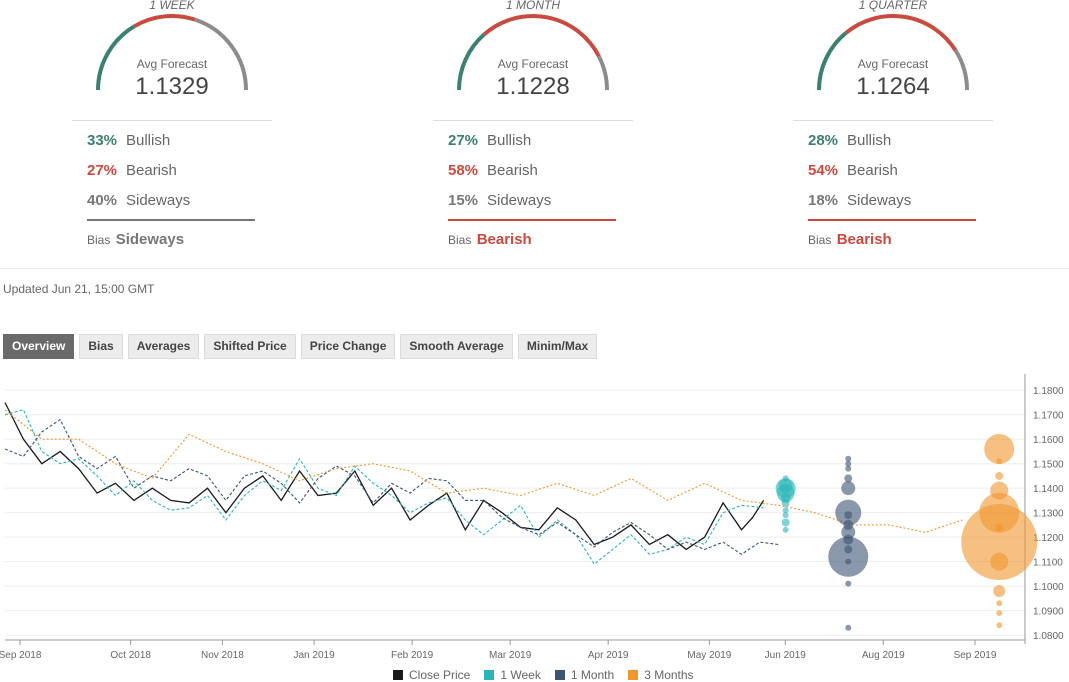 Image resolution: width=1069 pixels, height=682 pixels. I want to click on tab-minim-max: Minim/Max, so click(557, 346).